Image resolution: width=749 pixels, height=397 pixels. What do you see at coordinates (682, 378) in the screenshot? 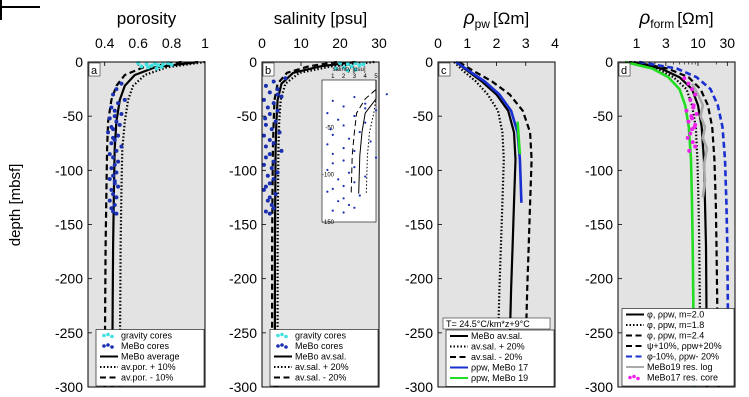
I see `legend-label: MeBo17 res. core` at bounding box center [682, 378].